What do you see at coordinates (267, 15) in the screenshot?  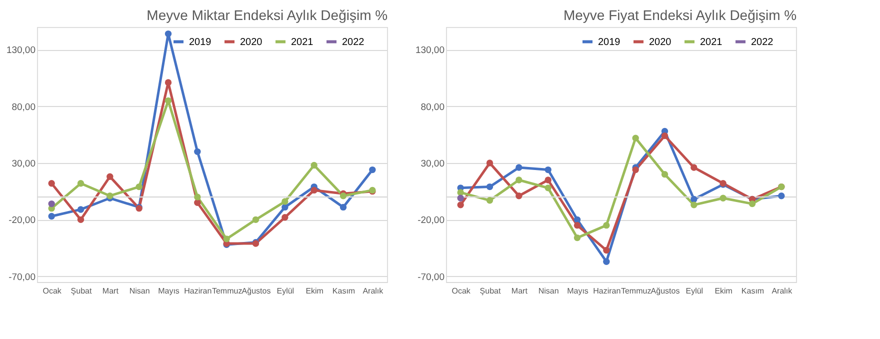 I see `chart-title: Meyve Miktar Endeksi Aylık Değişim %` at bounding box center [267, 15].